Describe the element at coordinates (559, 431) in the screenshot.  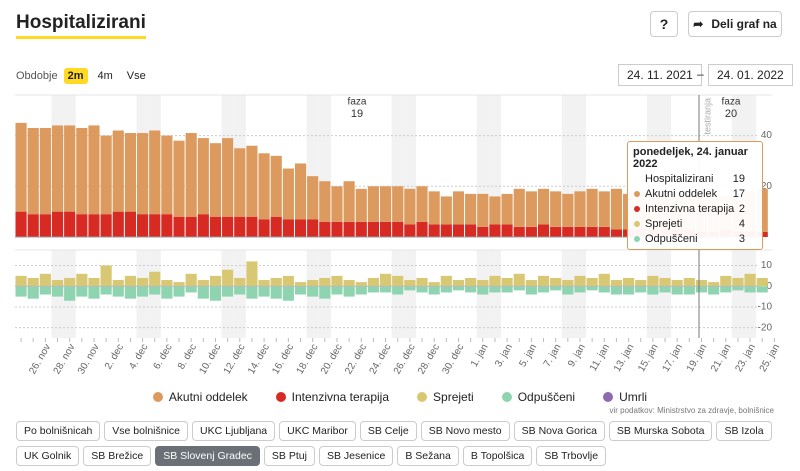
I see `hospital-button: SB Nova Gorica` at that location.